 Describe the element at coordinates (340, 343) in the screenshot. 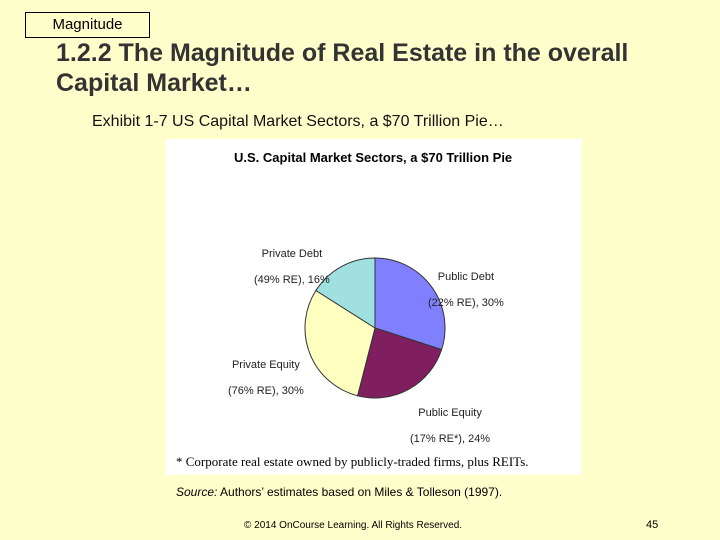

I see `pie-slice-private-equity` at that location.